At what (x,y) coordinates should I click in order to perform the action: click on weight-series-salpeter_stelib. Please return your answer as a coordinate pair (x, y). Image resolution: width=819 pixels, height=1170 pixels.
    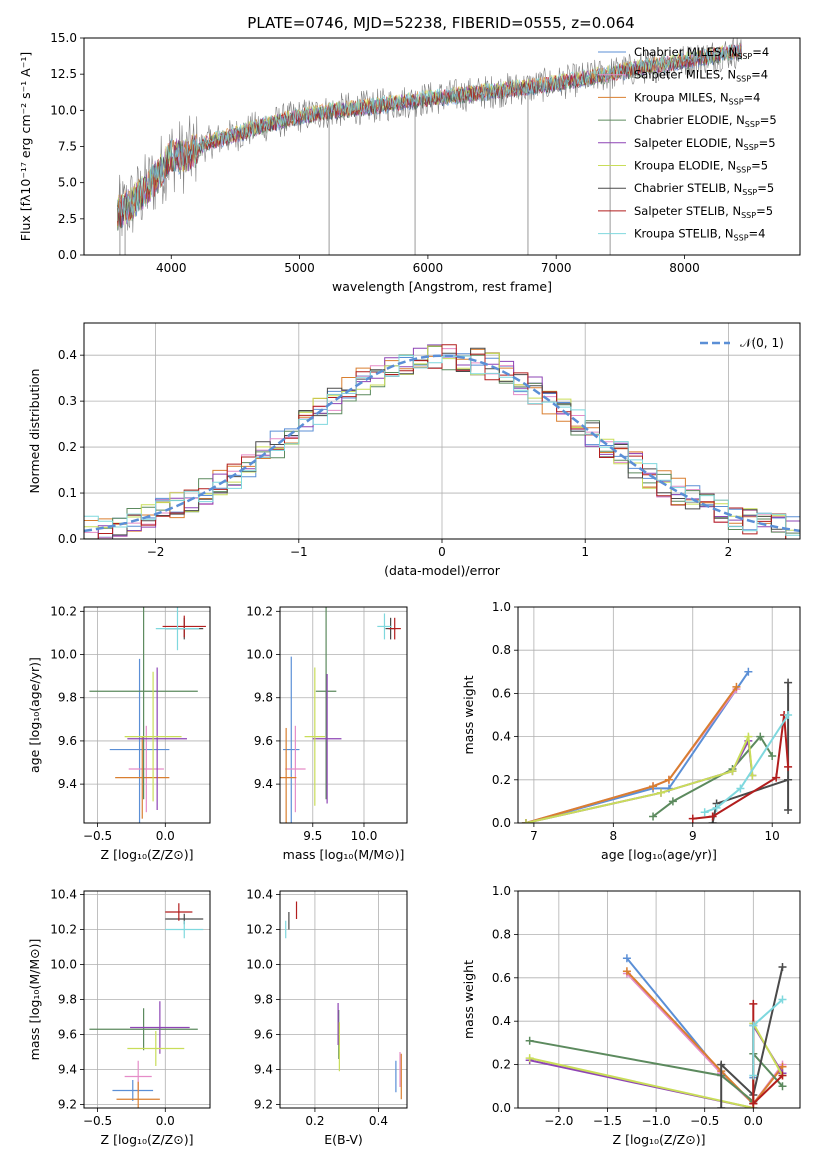
    Looking at the image, I should click on (740, 767).